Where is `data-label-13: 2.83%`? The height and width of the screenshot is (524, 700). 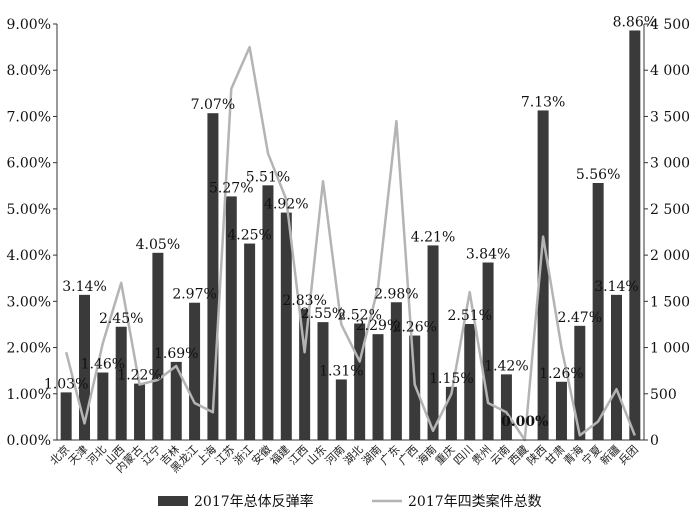
data-label-13: 2.83% is located at coordinates (304, 301).